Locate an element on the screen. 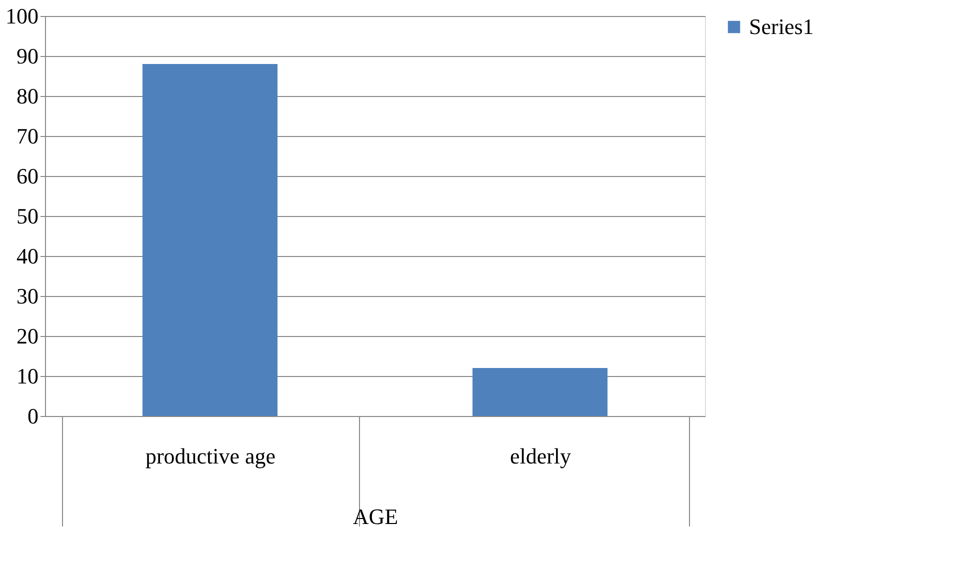 The height and width of the screenshot is (578, 959). y-tick-label: 20 is located at coordinates (27, 336).